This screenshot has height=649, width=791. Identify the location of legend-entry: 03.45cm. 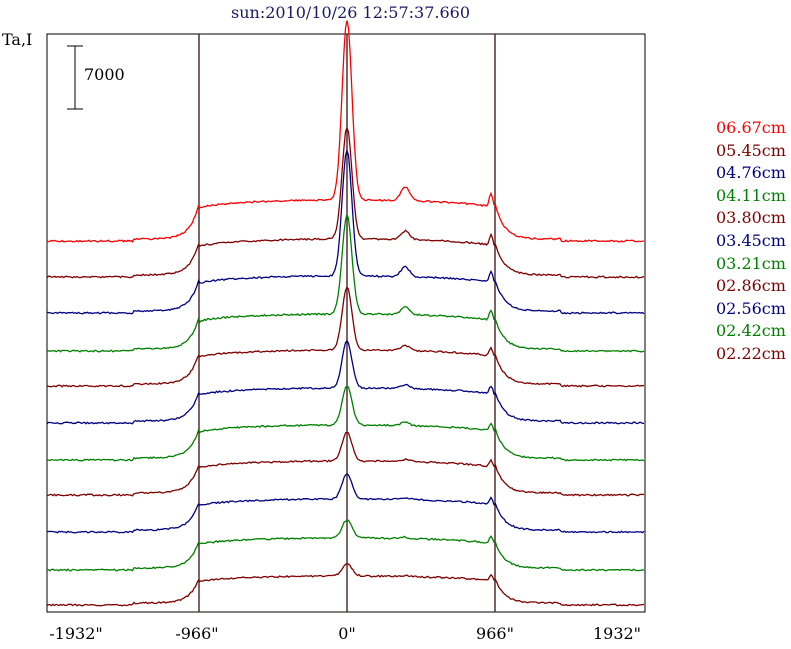
(751, 240).